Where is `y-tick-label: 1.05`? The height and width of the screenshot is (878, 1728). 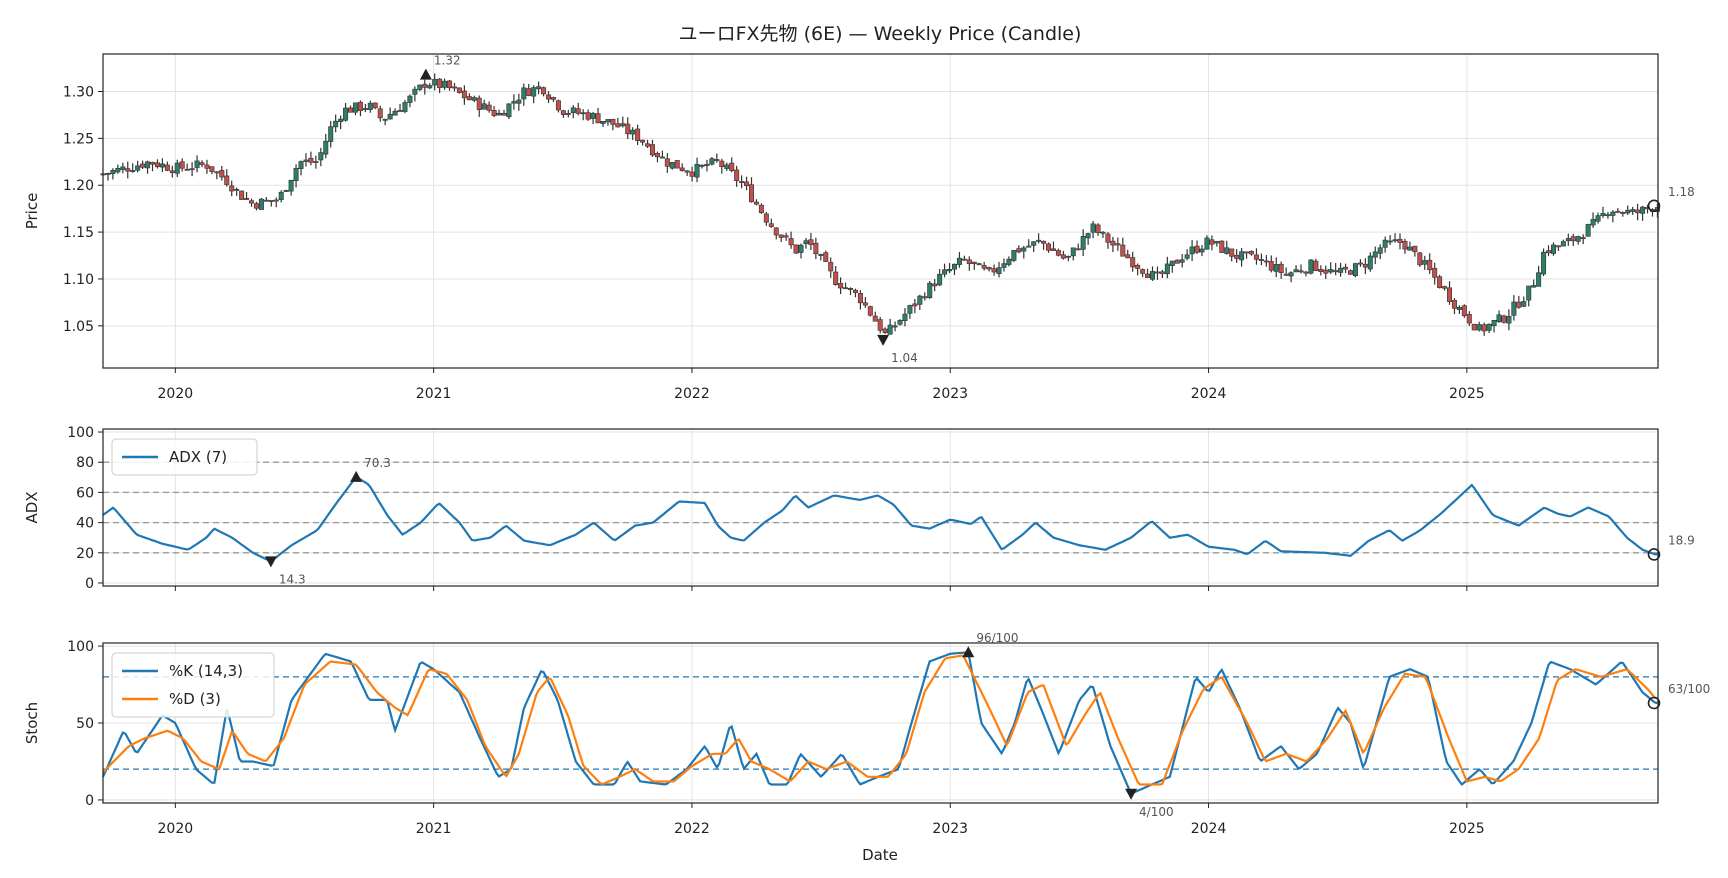 y-tick-label: 1.05 is located at coordinates (78, 327).